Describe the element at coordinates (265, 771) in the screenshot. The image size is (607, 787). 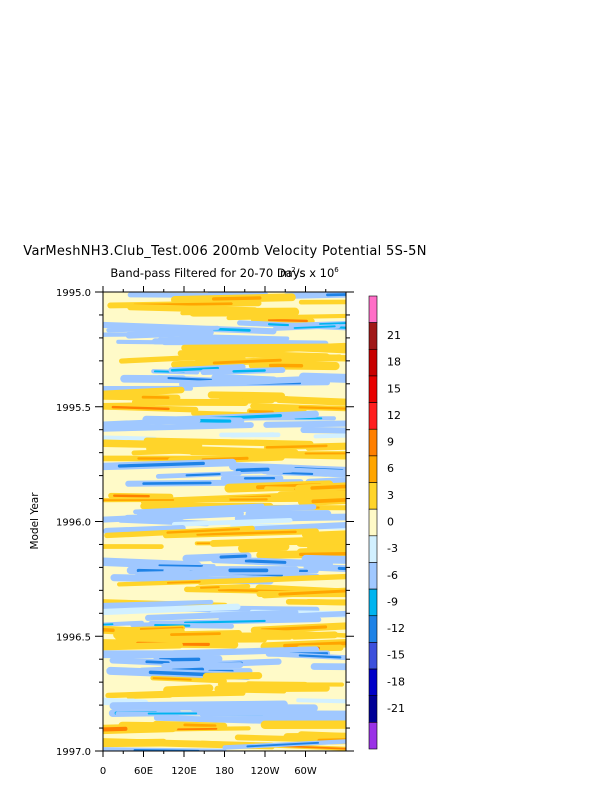
I see `x-tick-label: 120W` at that location.